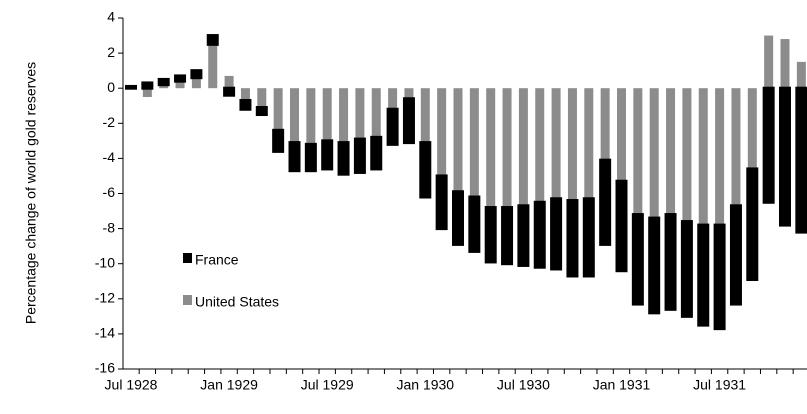 The height and width of the screenshot is (414, 807). What do you see at coordinates (31, 193) in the screenshot?
I see `y-axis-label: Percentage change of world gold reserves` at bounding box center [31, 193].